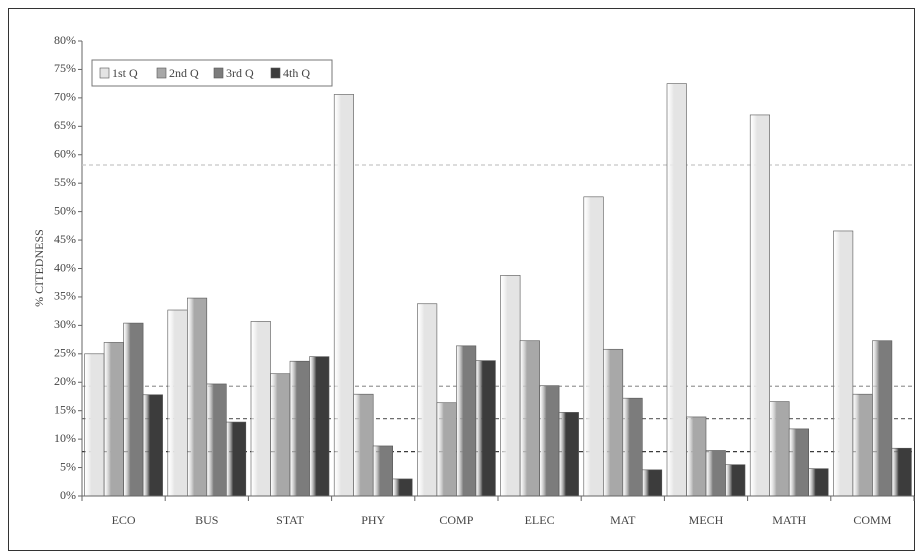 The height and width of the screenshot is (560, 923). Describe the element at coordinates (65, 353) in the screenshot. I see `y-tick-label: 25%` at that location.